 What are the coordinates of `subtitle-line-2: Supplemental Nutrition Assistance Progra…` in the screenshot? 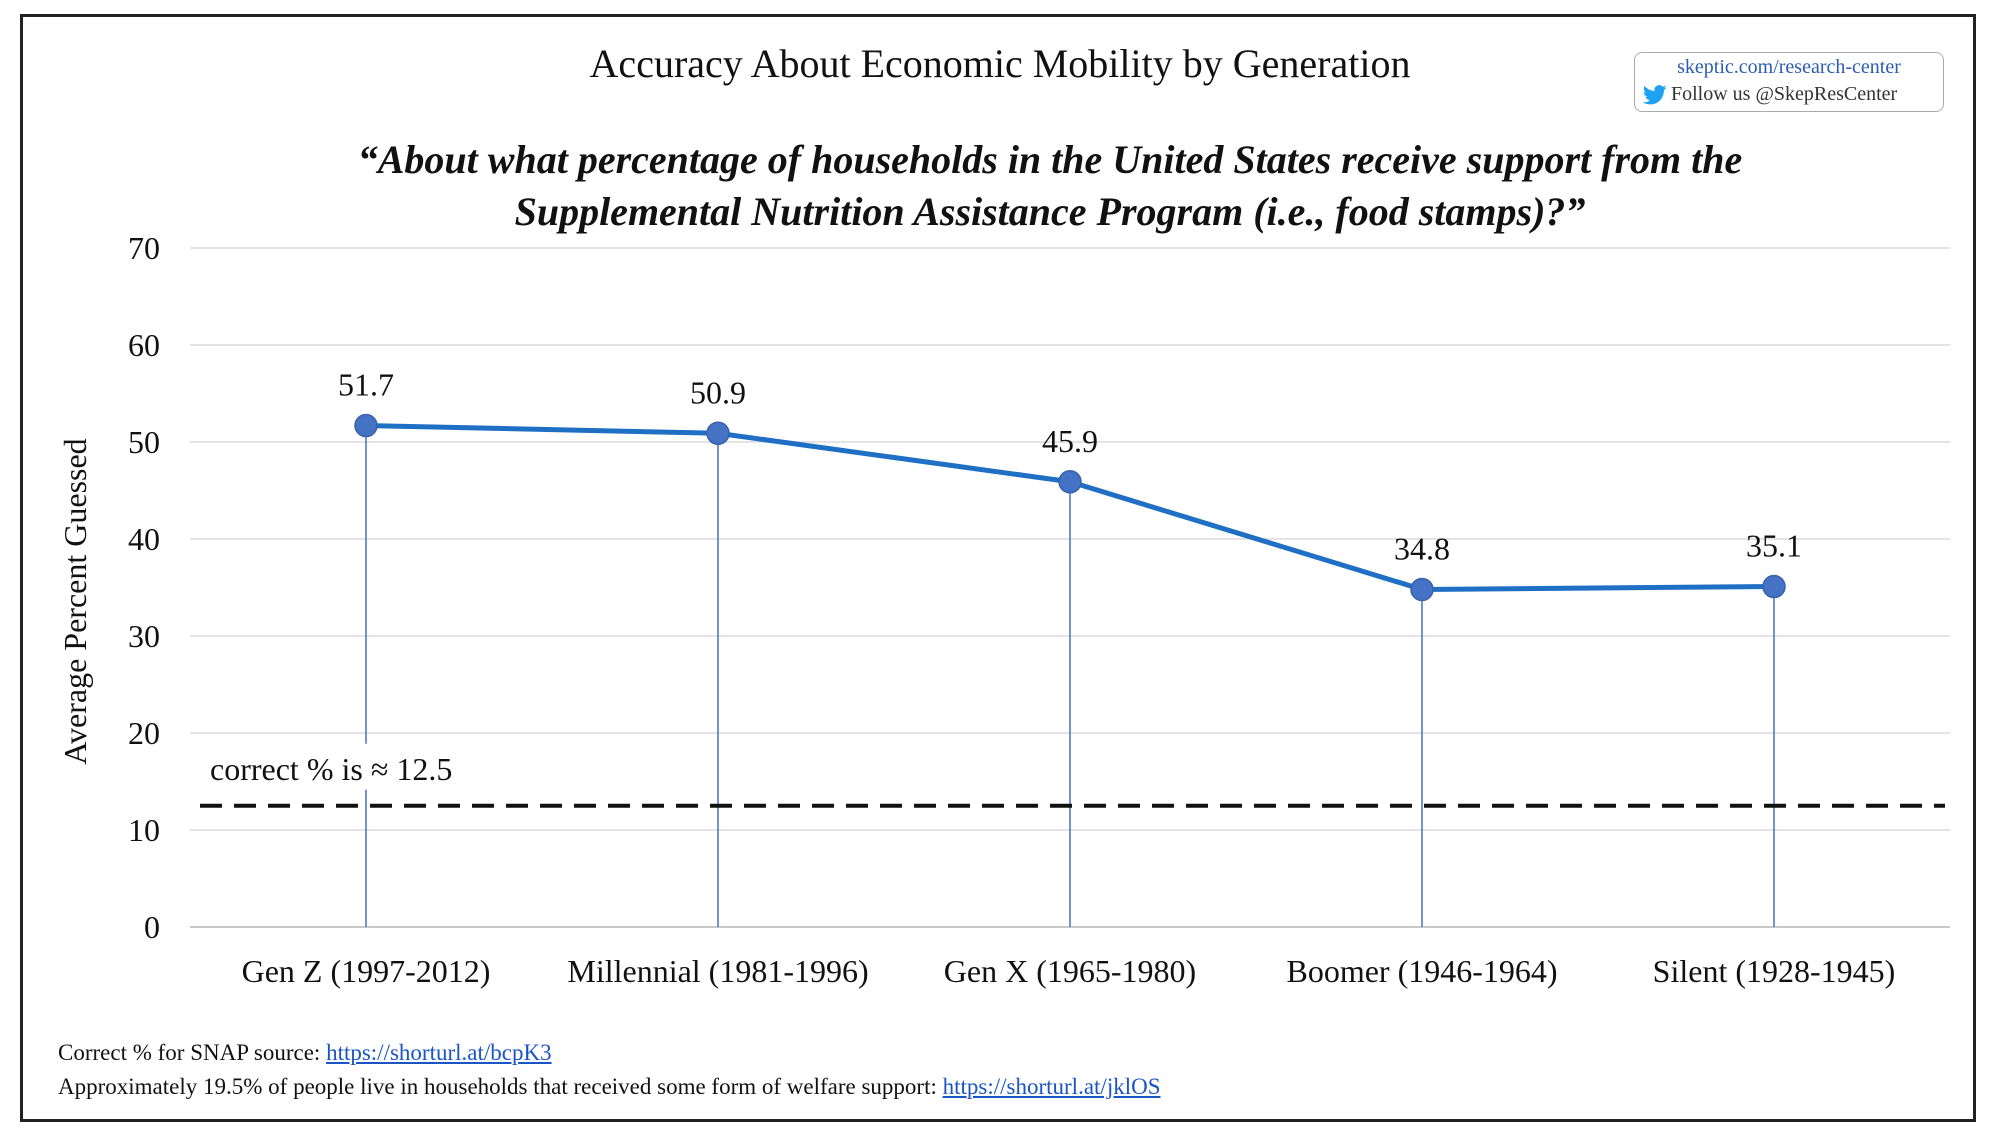 It's located at (1050, 211).